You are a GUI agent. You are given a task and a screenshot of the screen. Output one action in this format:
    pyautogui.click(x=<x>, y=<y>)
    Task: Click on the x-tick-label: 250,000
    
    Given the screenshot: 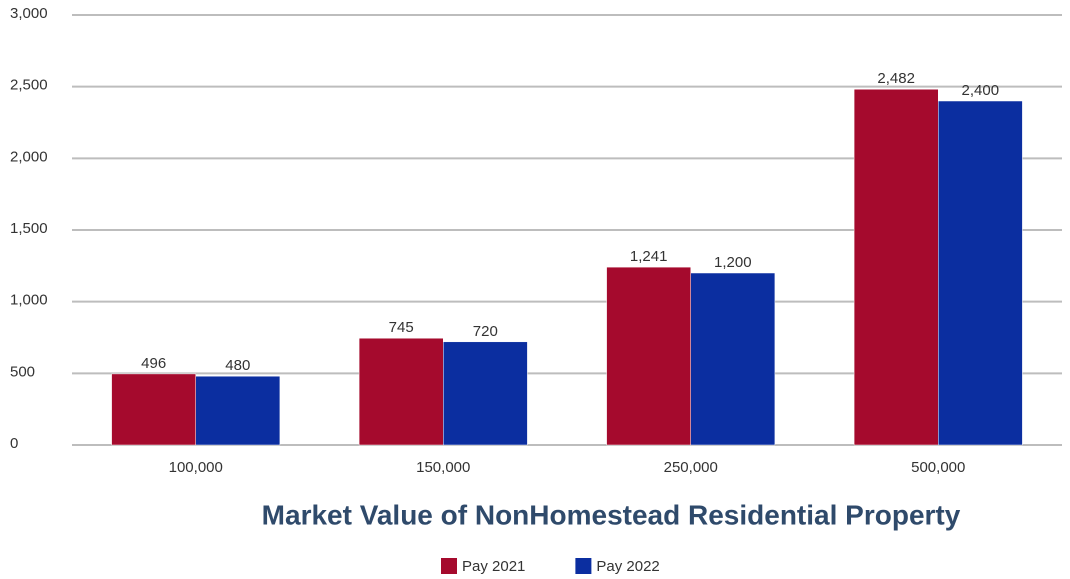 What is the action you would take?
    pyautogui.click(x=691, y=467)
    